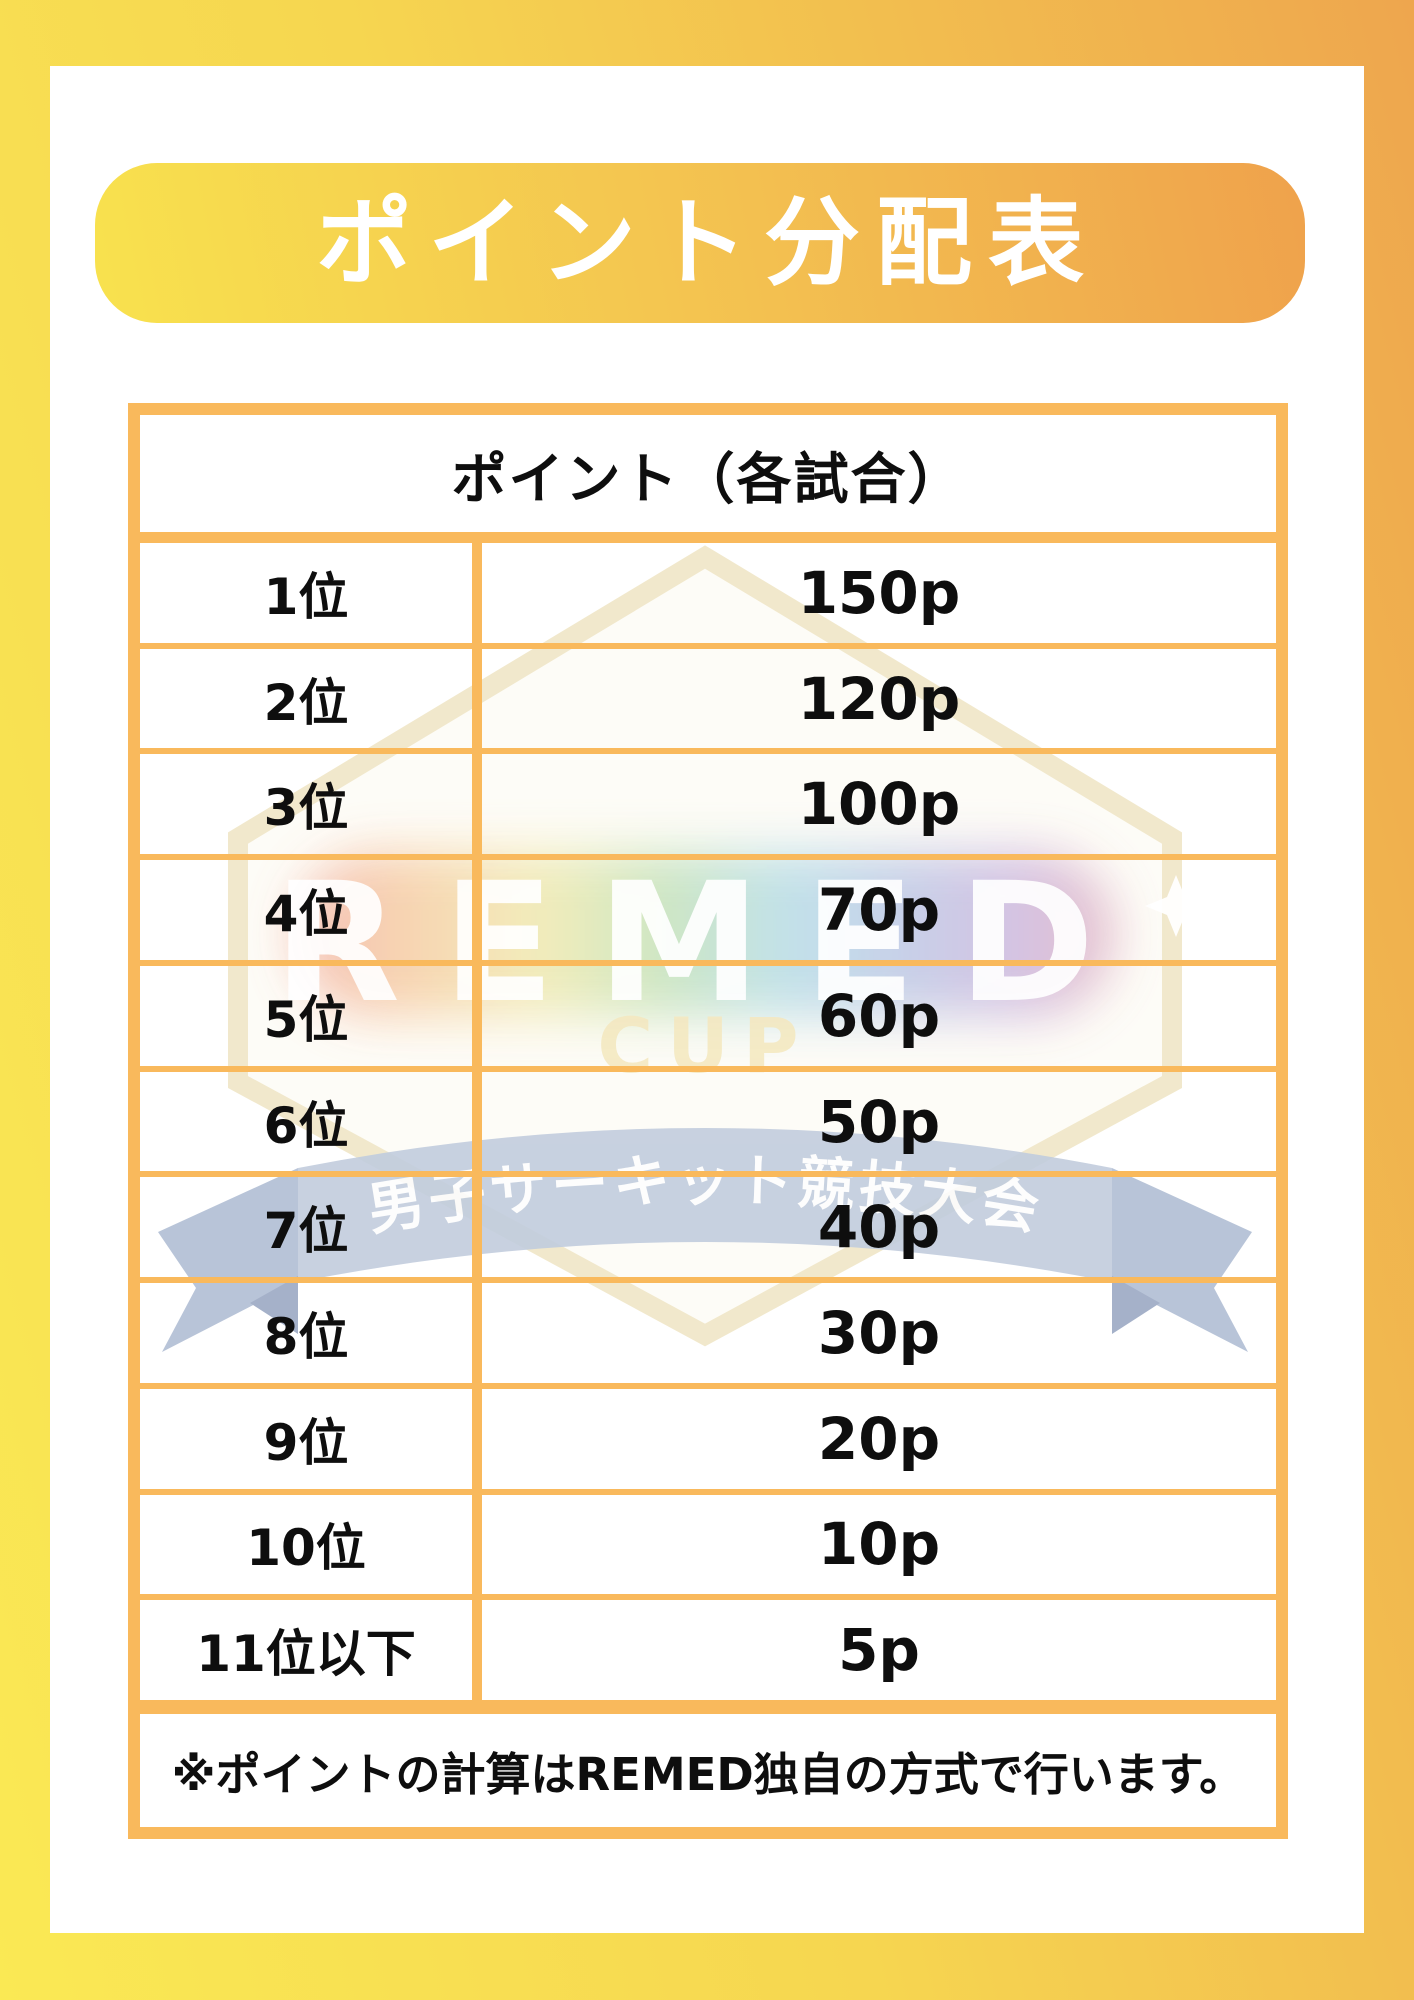 This screenshot has width=1414, height=2000. I want to click on rank-cell: 1位, so click(311, 593).